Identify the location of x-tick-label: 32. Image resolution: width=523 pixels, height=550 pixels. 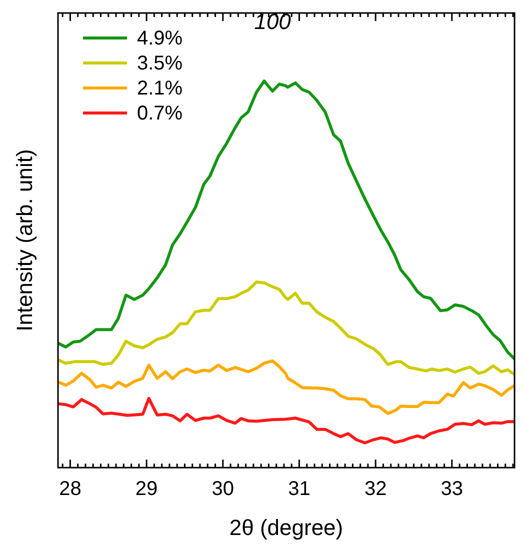
(375, 489).